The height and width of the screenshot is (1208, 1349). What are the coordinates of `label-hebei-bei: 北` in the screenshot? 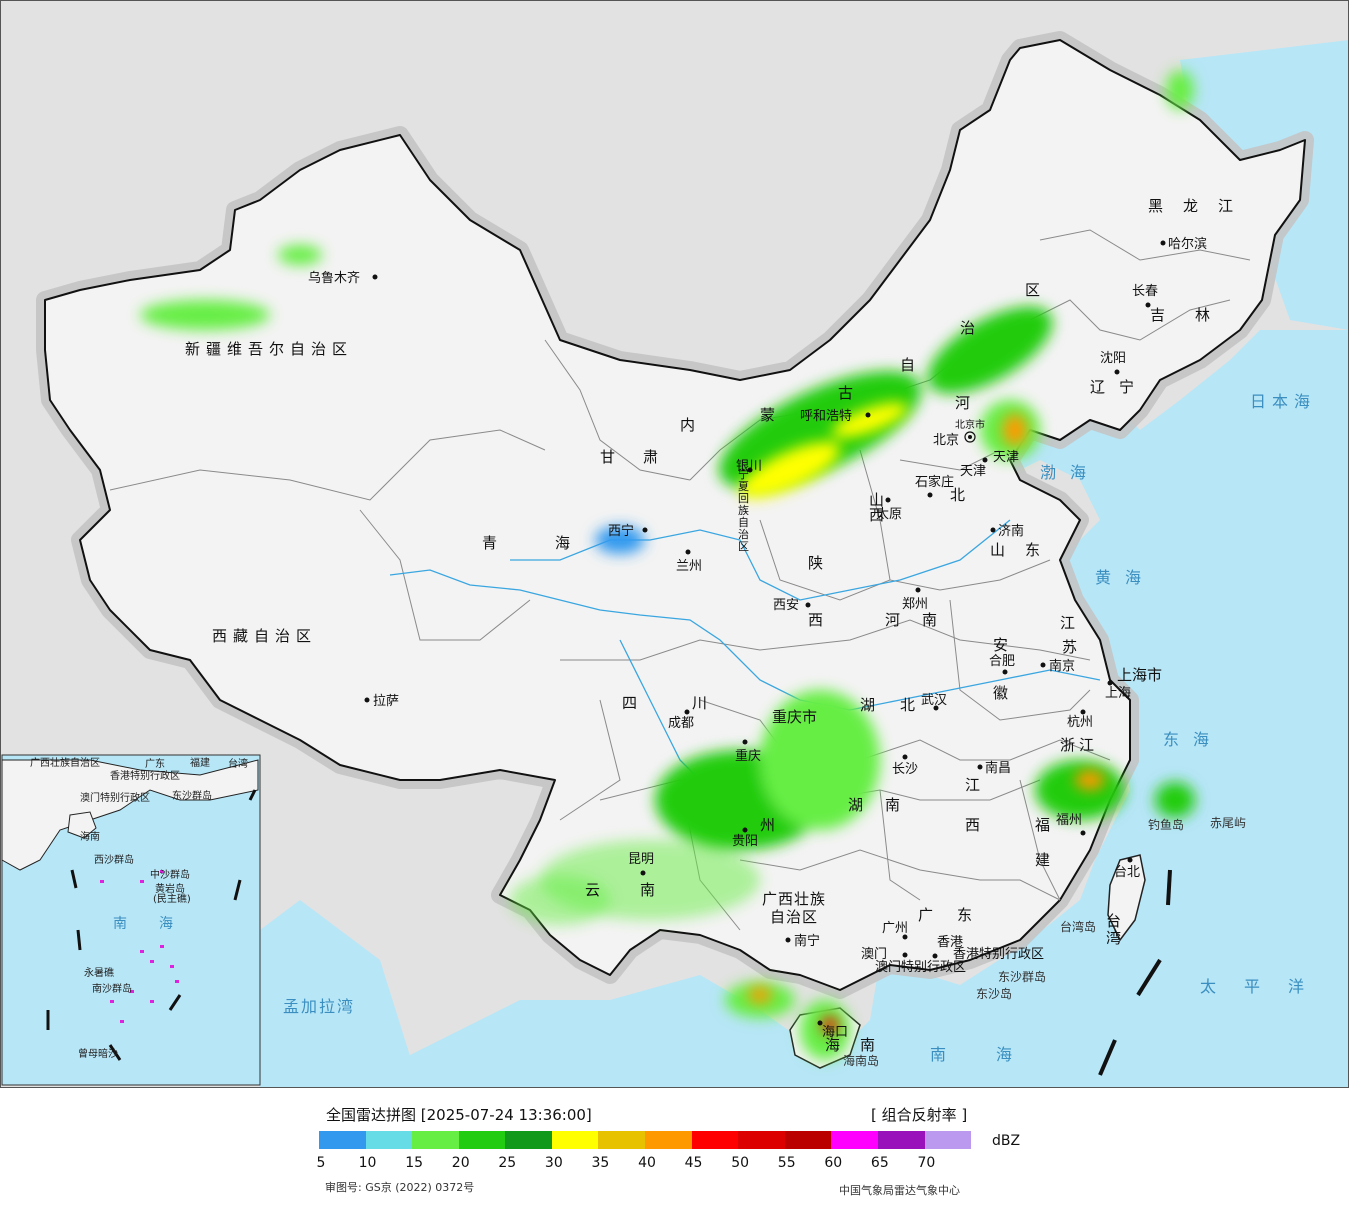 It's located at (960, 495).